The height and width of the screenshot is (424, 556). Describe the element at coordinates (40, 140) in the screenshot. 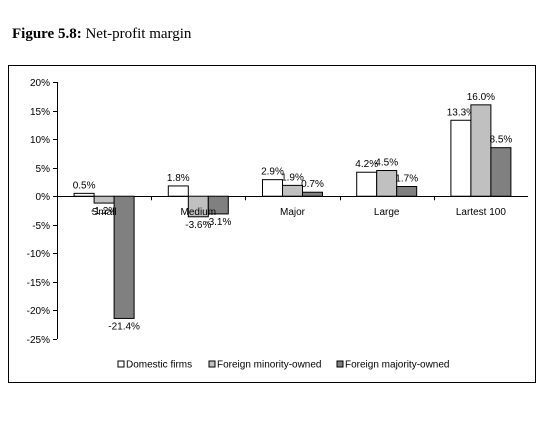

I see `y-tick-label: 10%` at that location.